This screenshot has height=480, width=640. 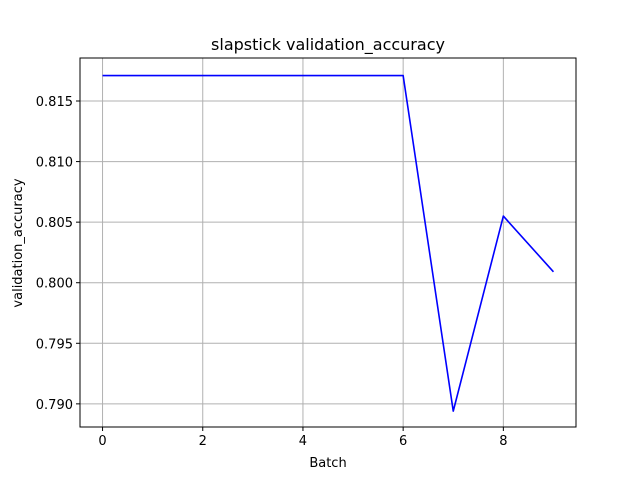 What do you see at coordinates (54, 223) in the screenshot?
I see `y-tick-label: 0.805` at bounding box center [54, 223].